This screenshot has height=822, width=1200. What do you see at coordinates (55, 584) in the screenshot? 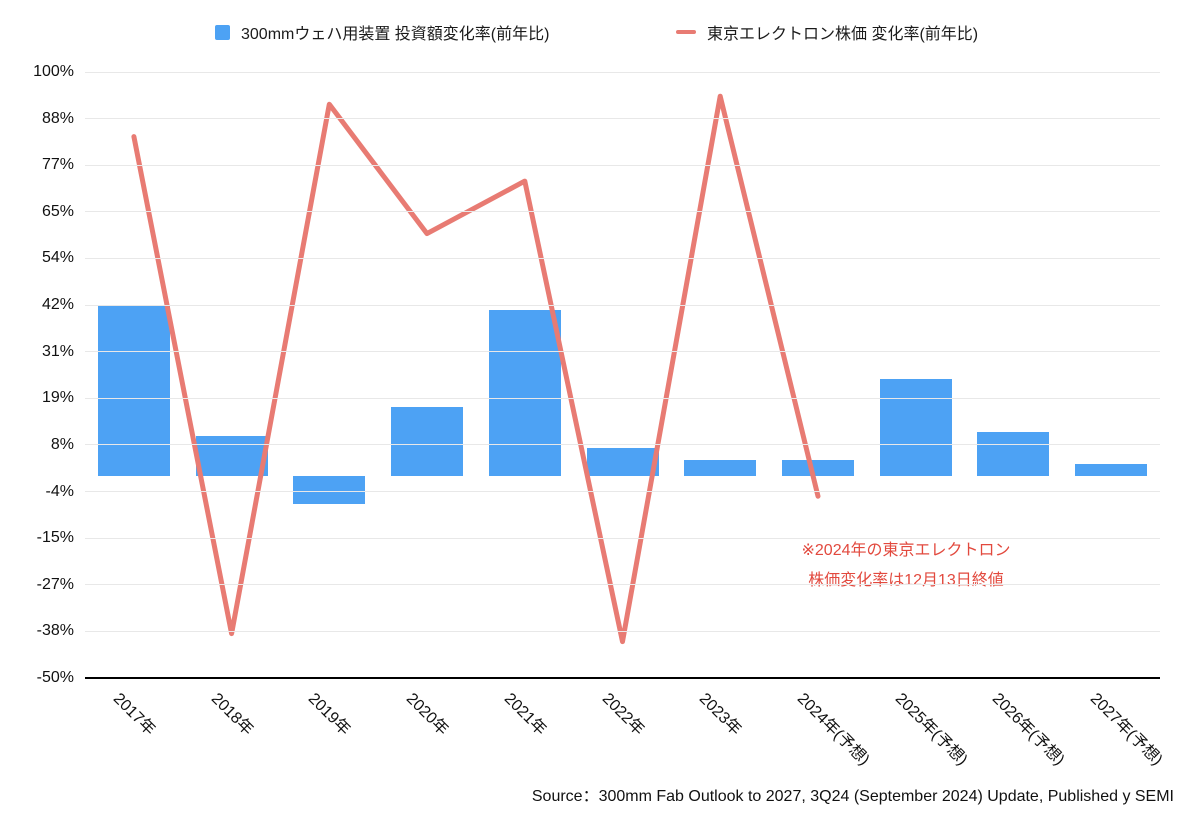
I see `y-axis-tick-label: -27%` at bounding box center [55, 584].